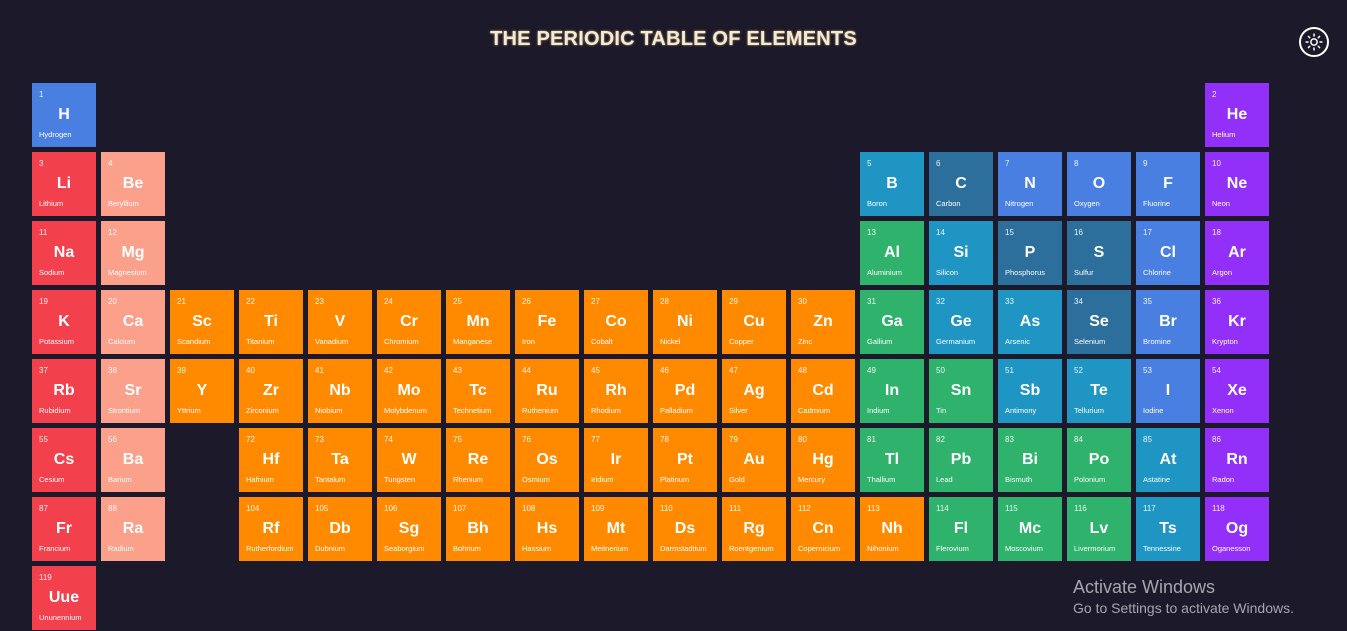  What do you see at coordinates (961, 391) in the screenshot?
I see `element-cell-tin: 50 Sn Tin` at bounding box center [961, 391].